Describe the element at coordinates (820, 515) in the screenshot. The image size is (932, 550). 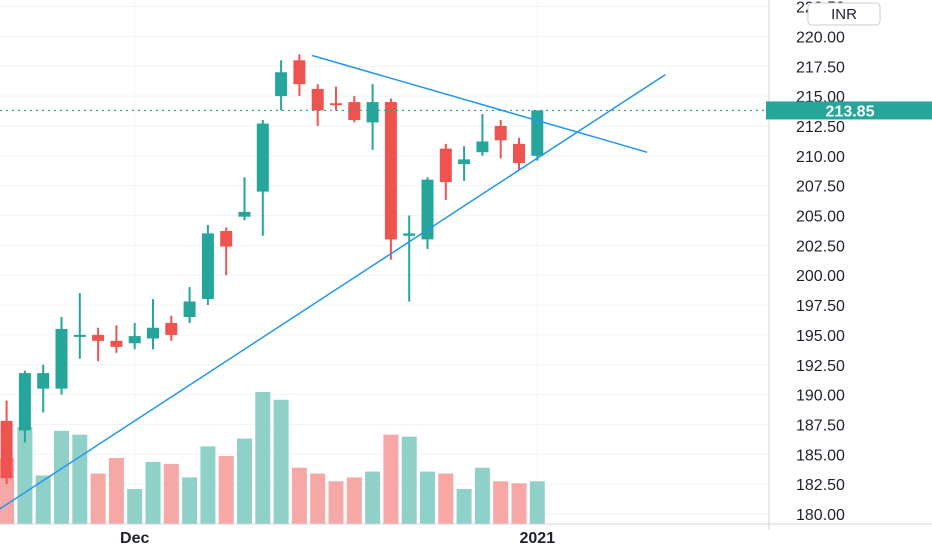
I see `y-tick-label: 180.00` at that location.